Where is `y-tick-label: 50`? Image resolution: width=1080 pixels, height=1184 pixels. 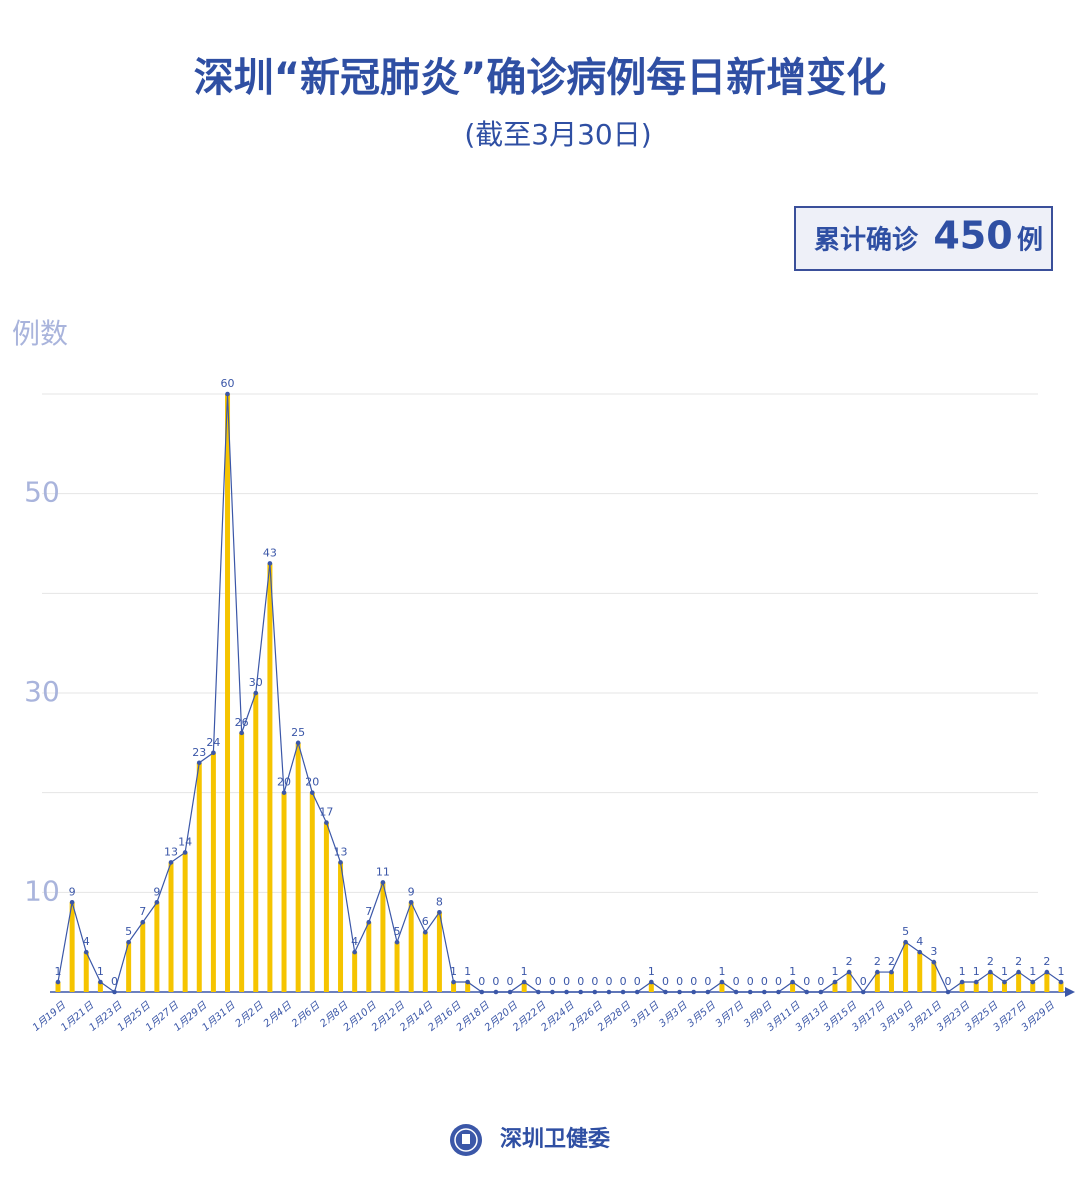 y-tick-label: 50 is located at coordinates (42, 492).